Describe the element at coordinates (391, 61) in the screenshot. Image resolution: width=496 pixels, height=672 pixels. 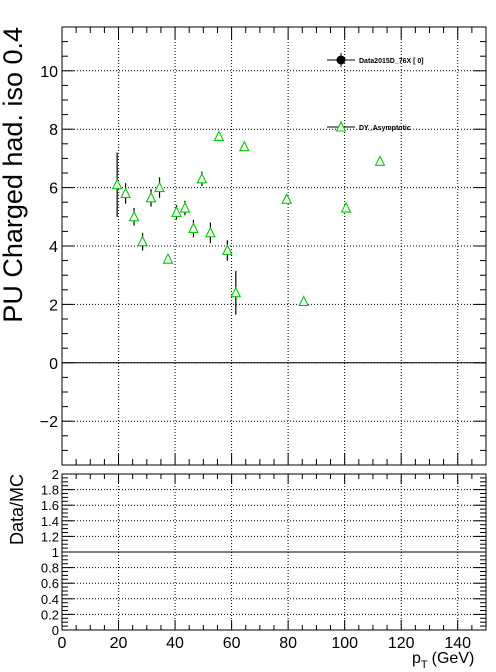
I see `legend-label-data: Data2015D_76X [ 0]` at that location.